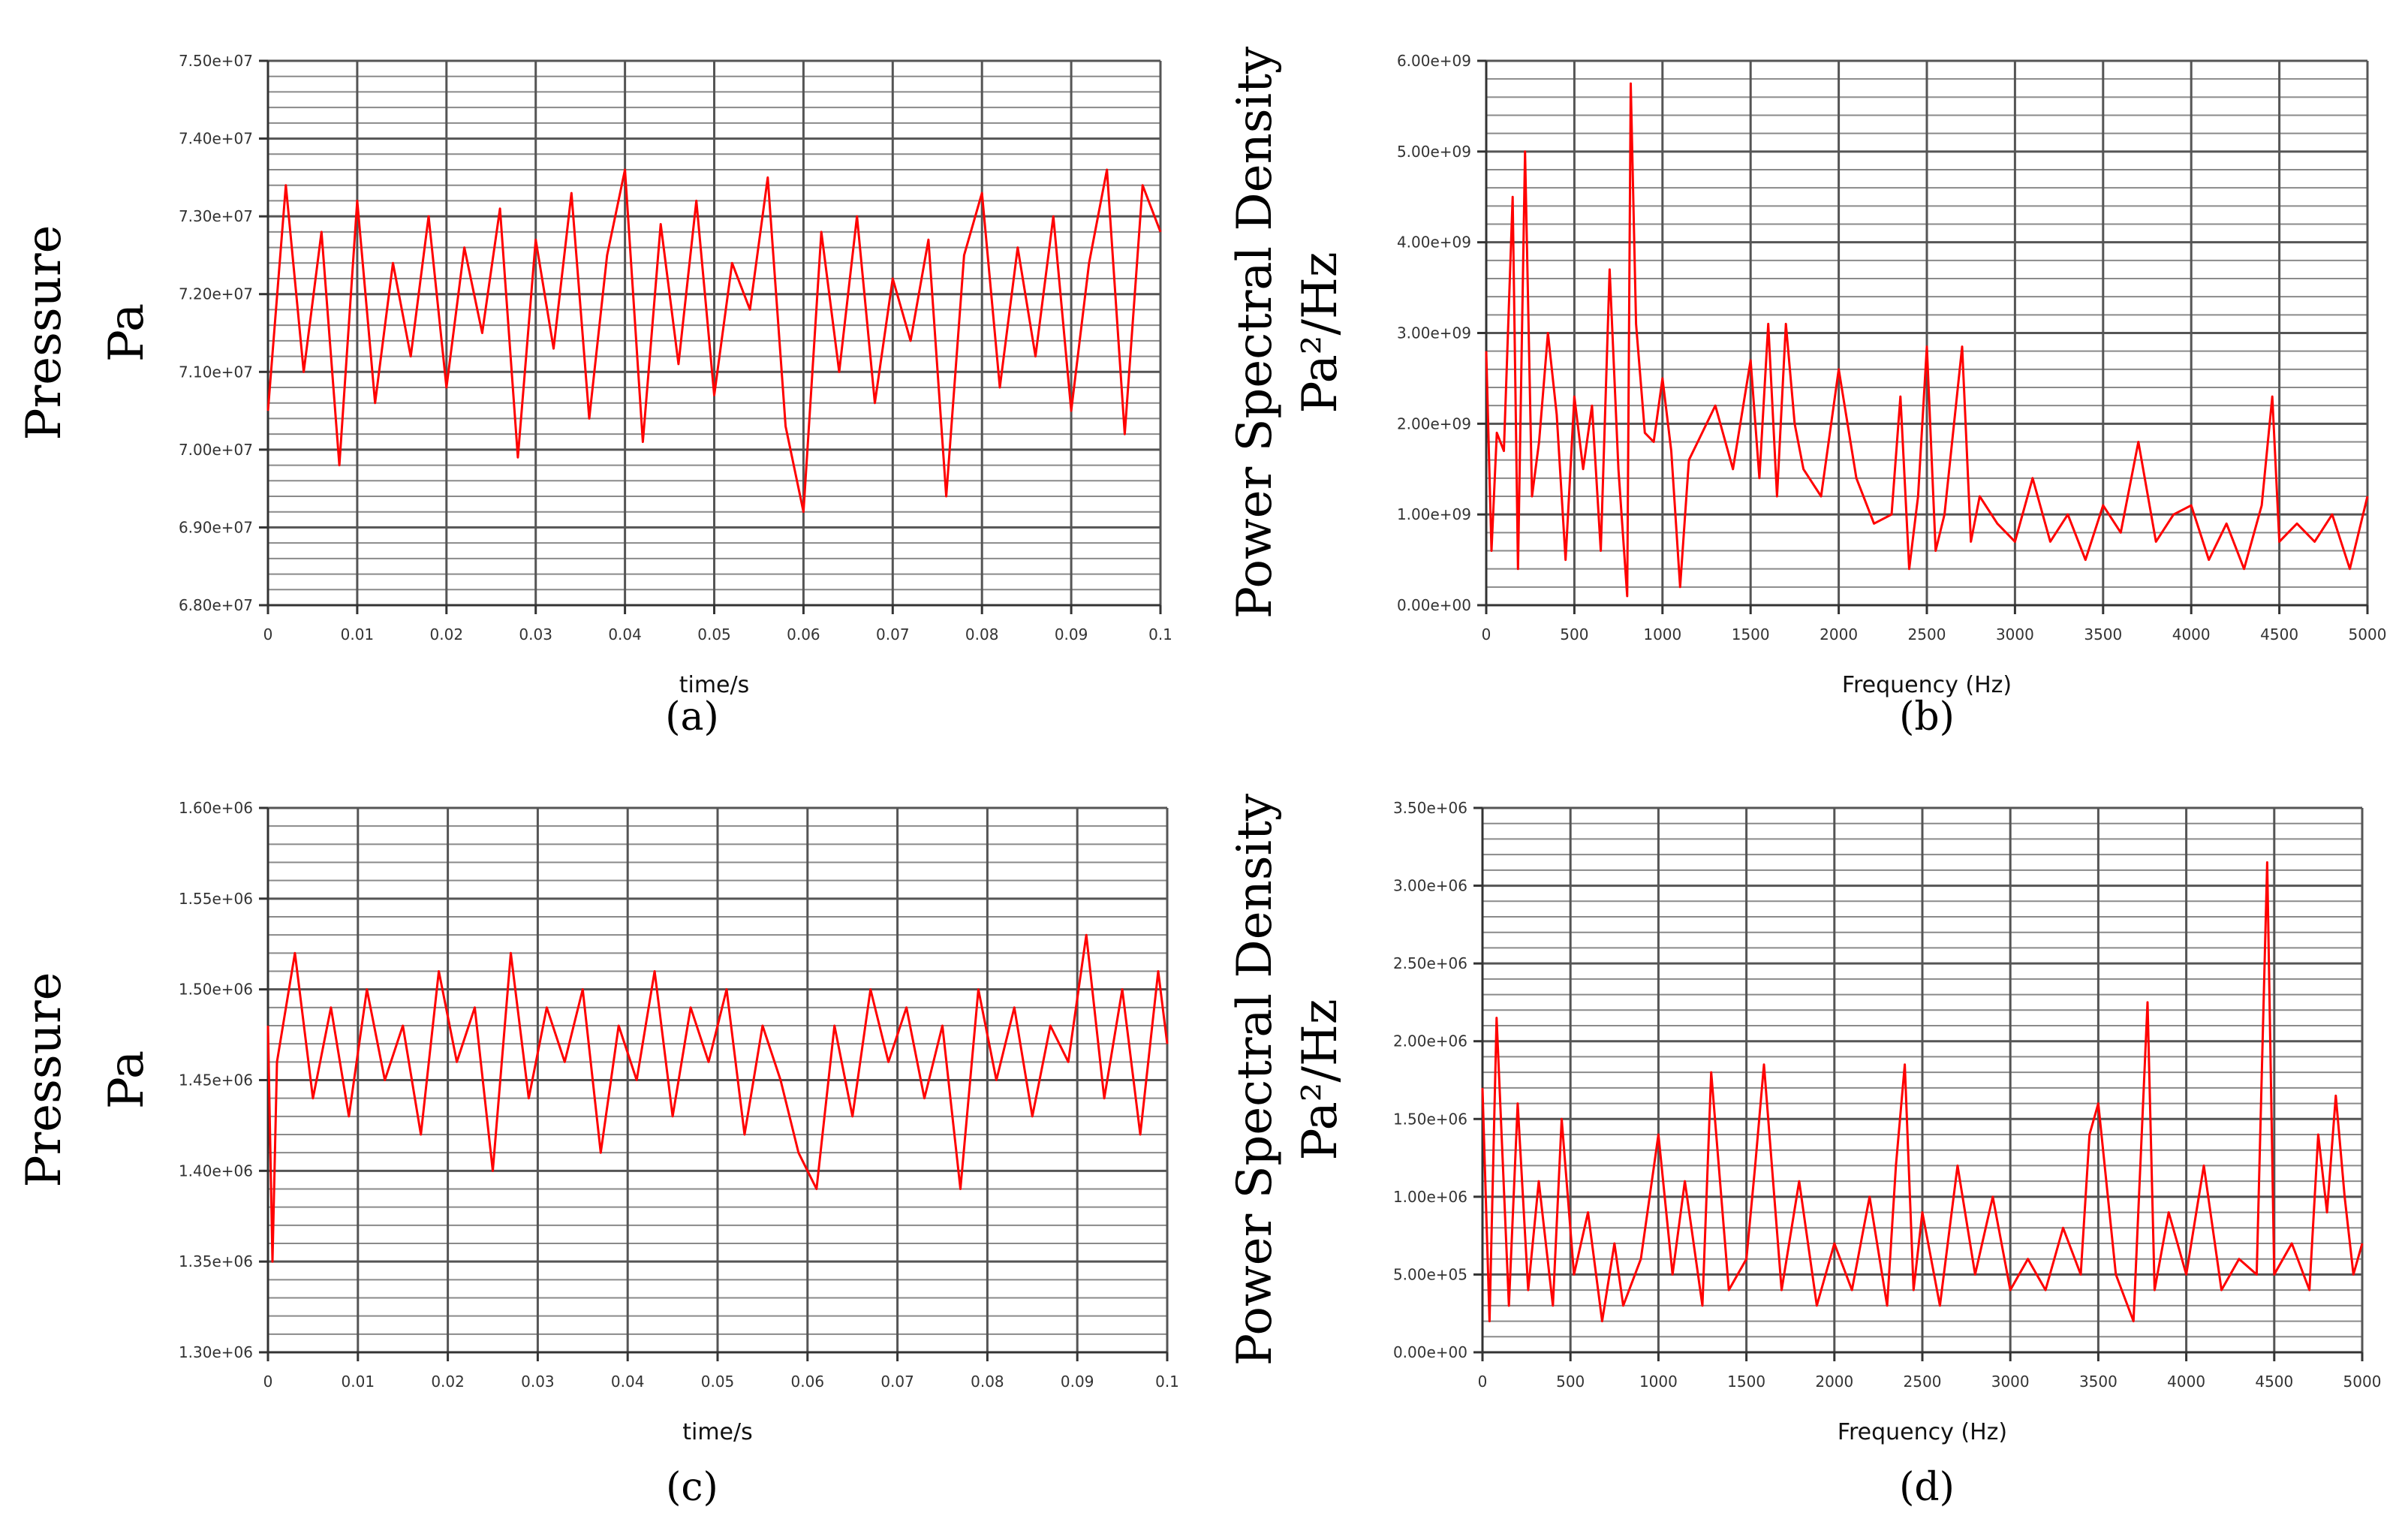 Image resolution: width=2408 pixels, height=1540 pixels. Describe the element at coordinates (216, 1080) in the screenshot. I see `y-tick-label: 1.45e+06` at that location.